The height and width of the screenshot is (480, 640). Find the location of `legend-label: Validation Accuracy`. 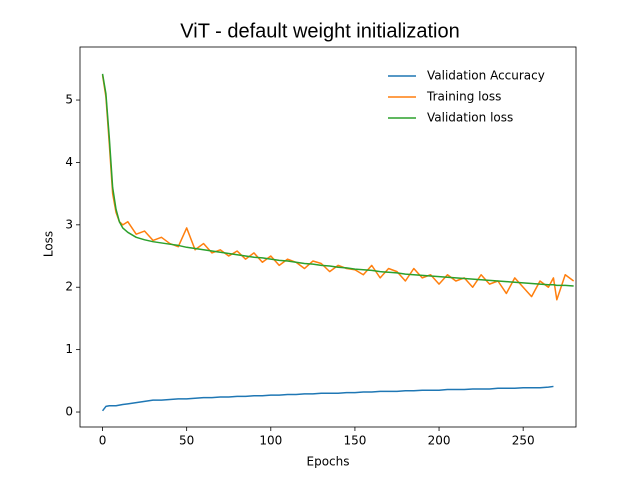

legend-label: Validation Accuracy is located at coordinates (486, 76).